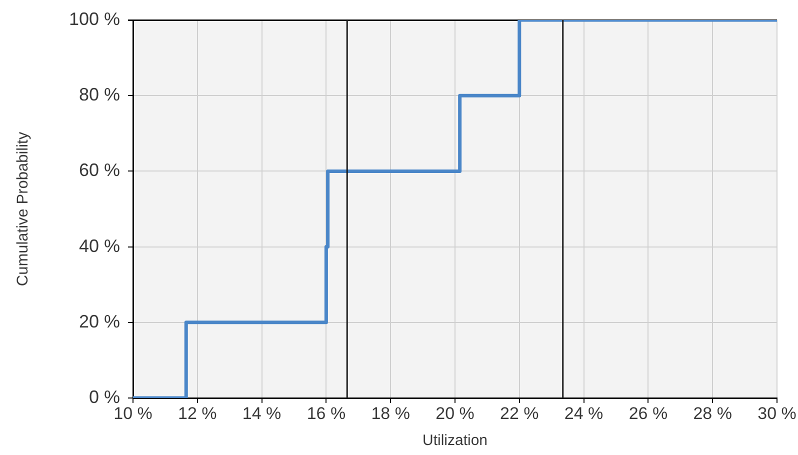 The image size is (798, 455). Describe the element at coordinates (455, 441) in the screenshot. I see `x-axis-title: Utilization` at that location.